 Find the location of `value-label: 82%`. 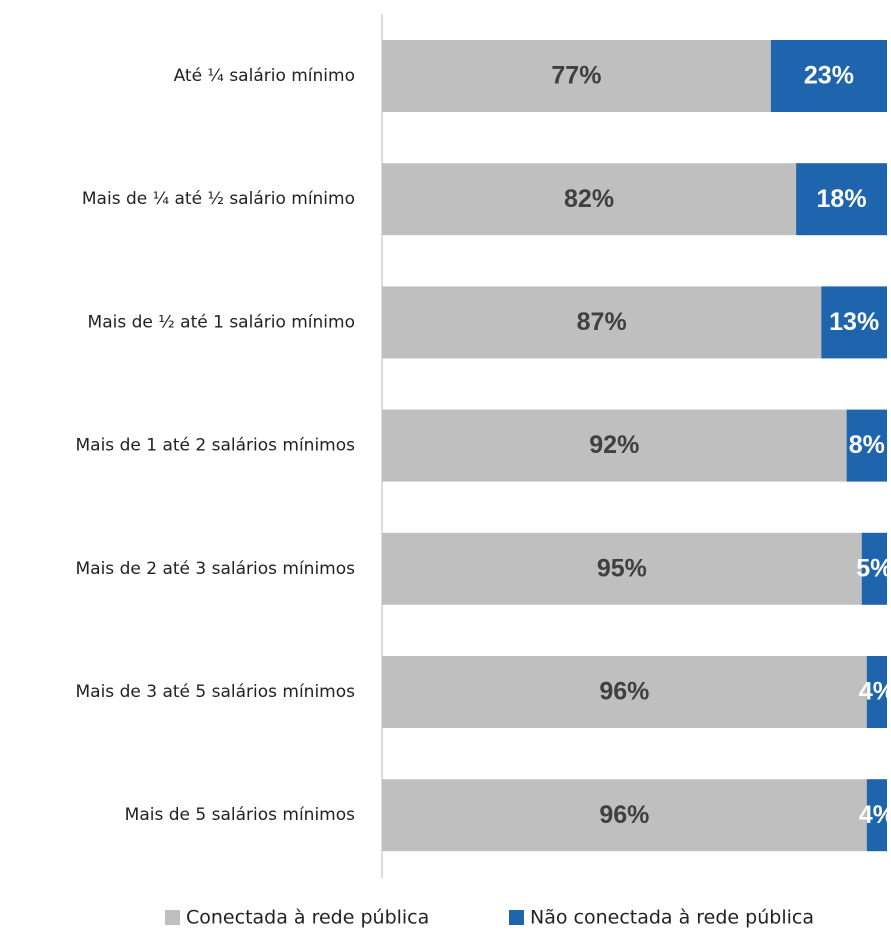

value-label: 82% is located at coordinates (589, 199).